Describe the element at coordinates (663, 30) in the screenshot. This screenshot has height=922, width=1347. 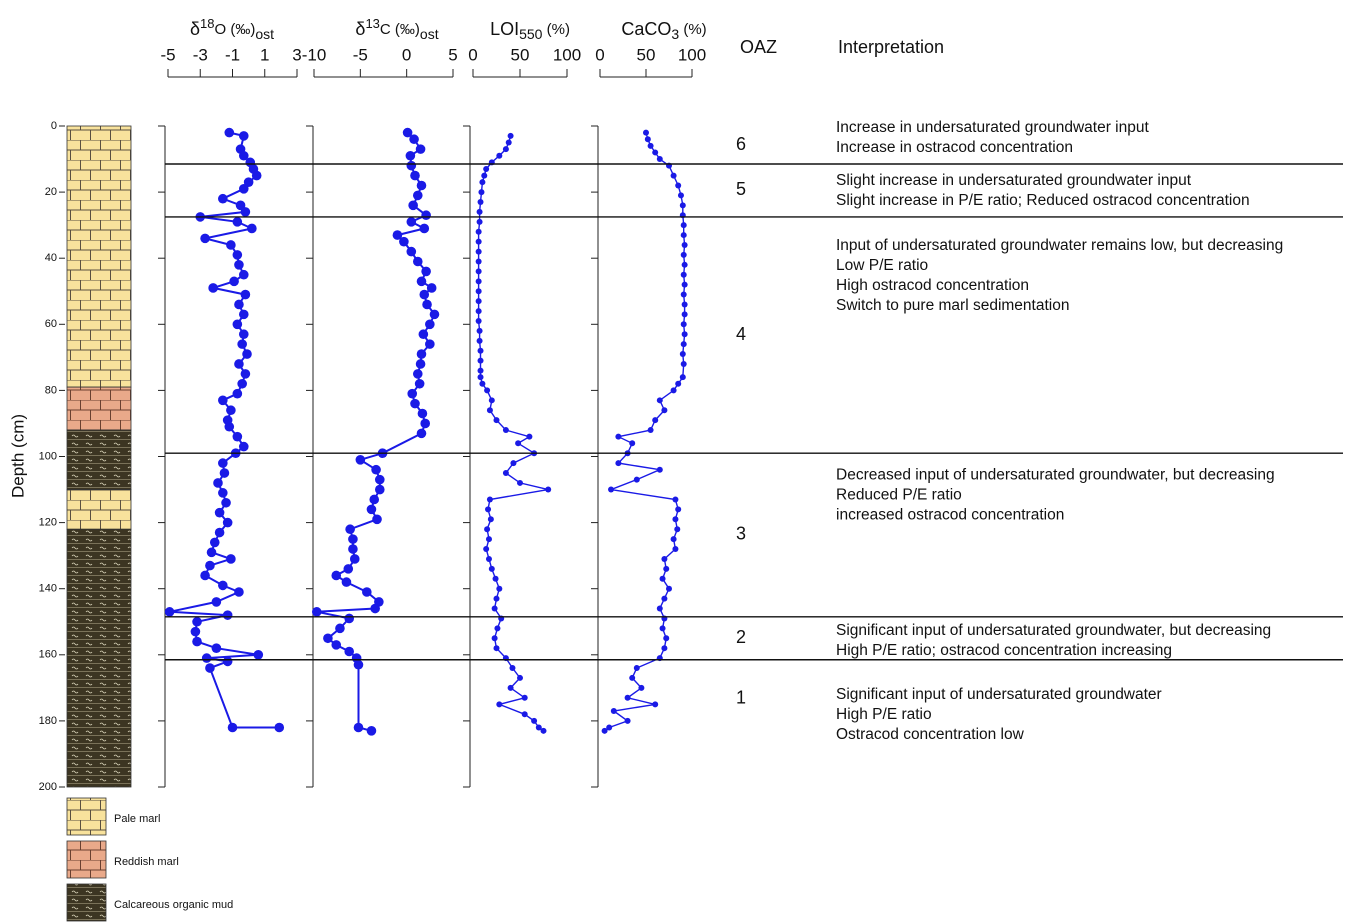
I see `panel-title: CaCO3 (%)` at that location.